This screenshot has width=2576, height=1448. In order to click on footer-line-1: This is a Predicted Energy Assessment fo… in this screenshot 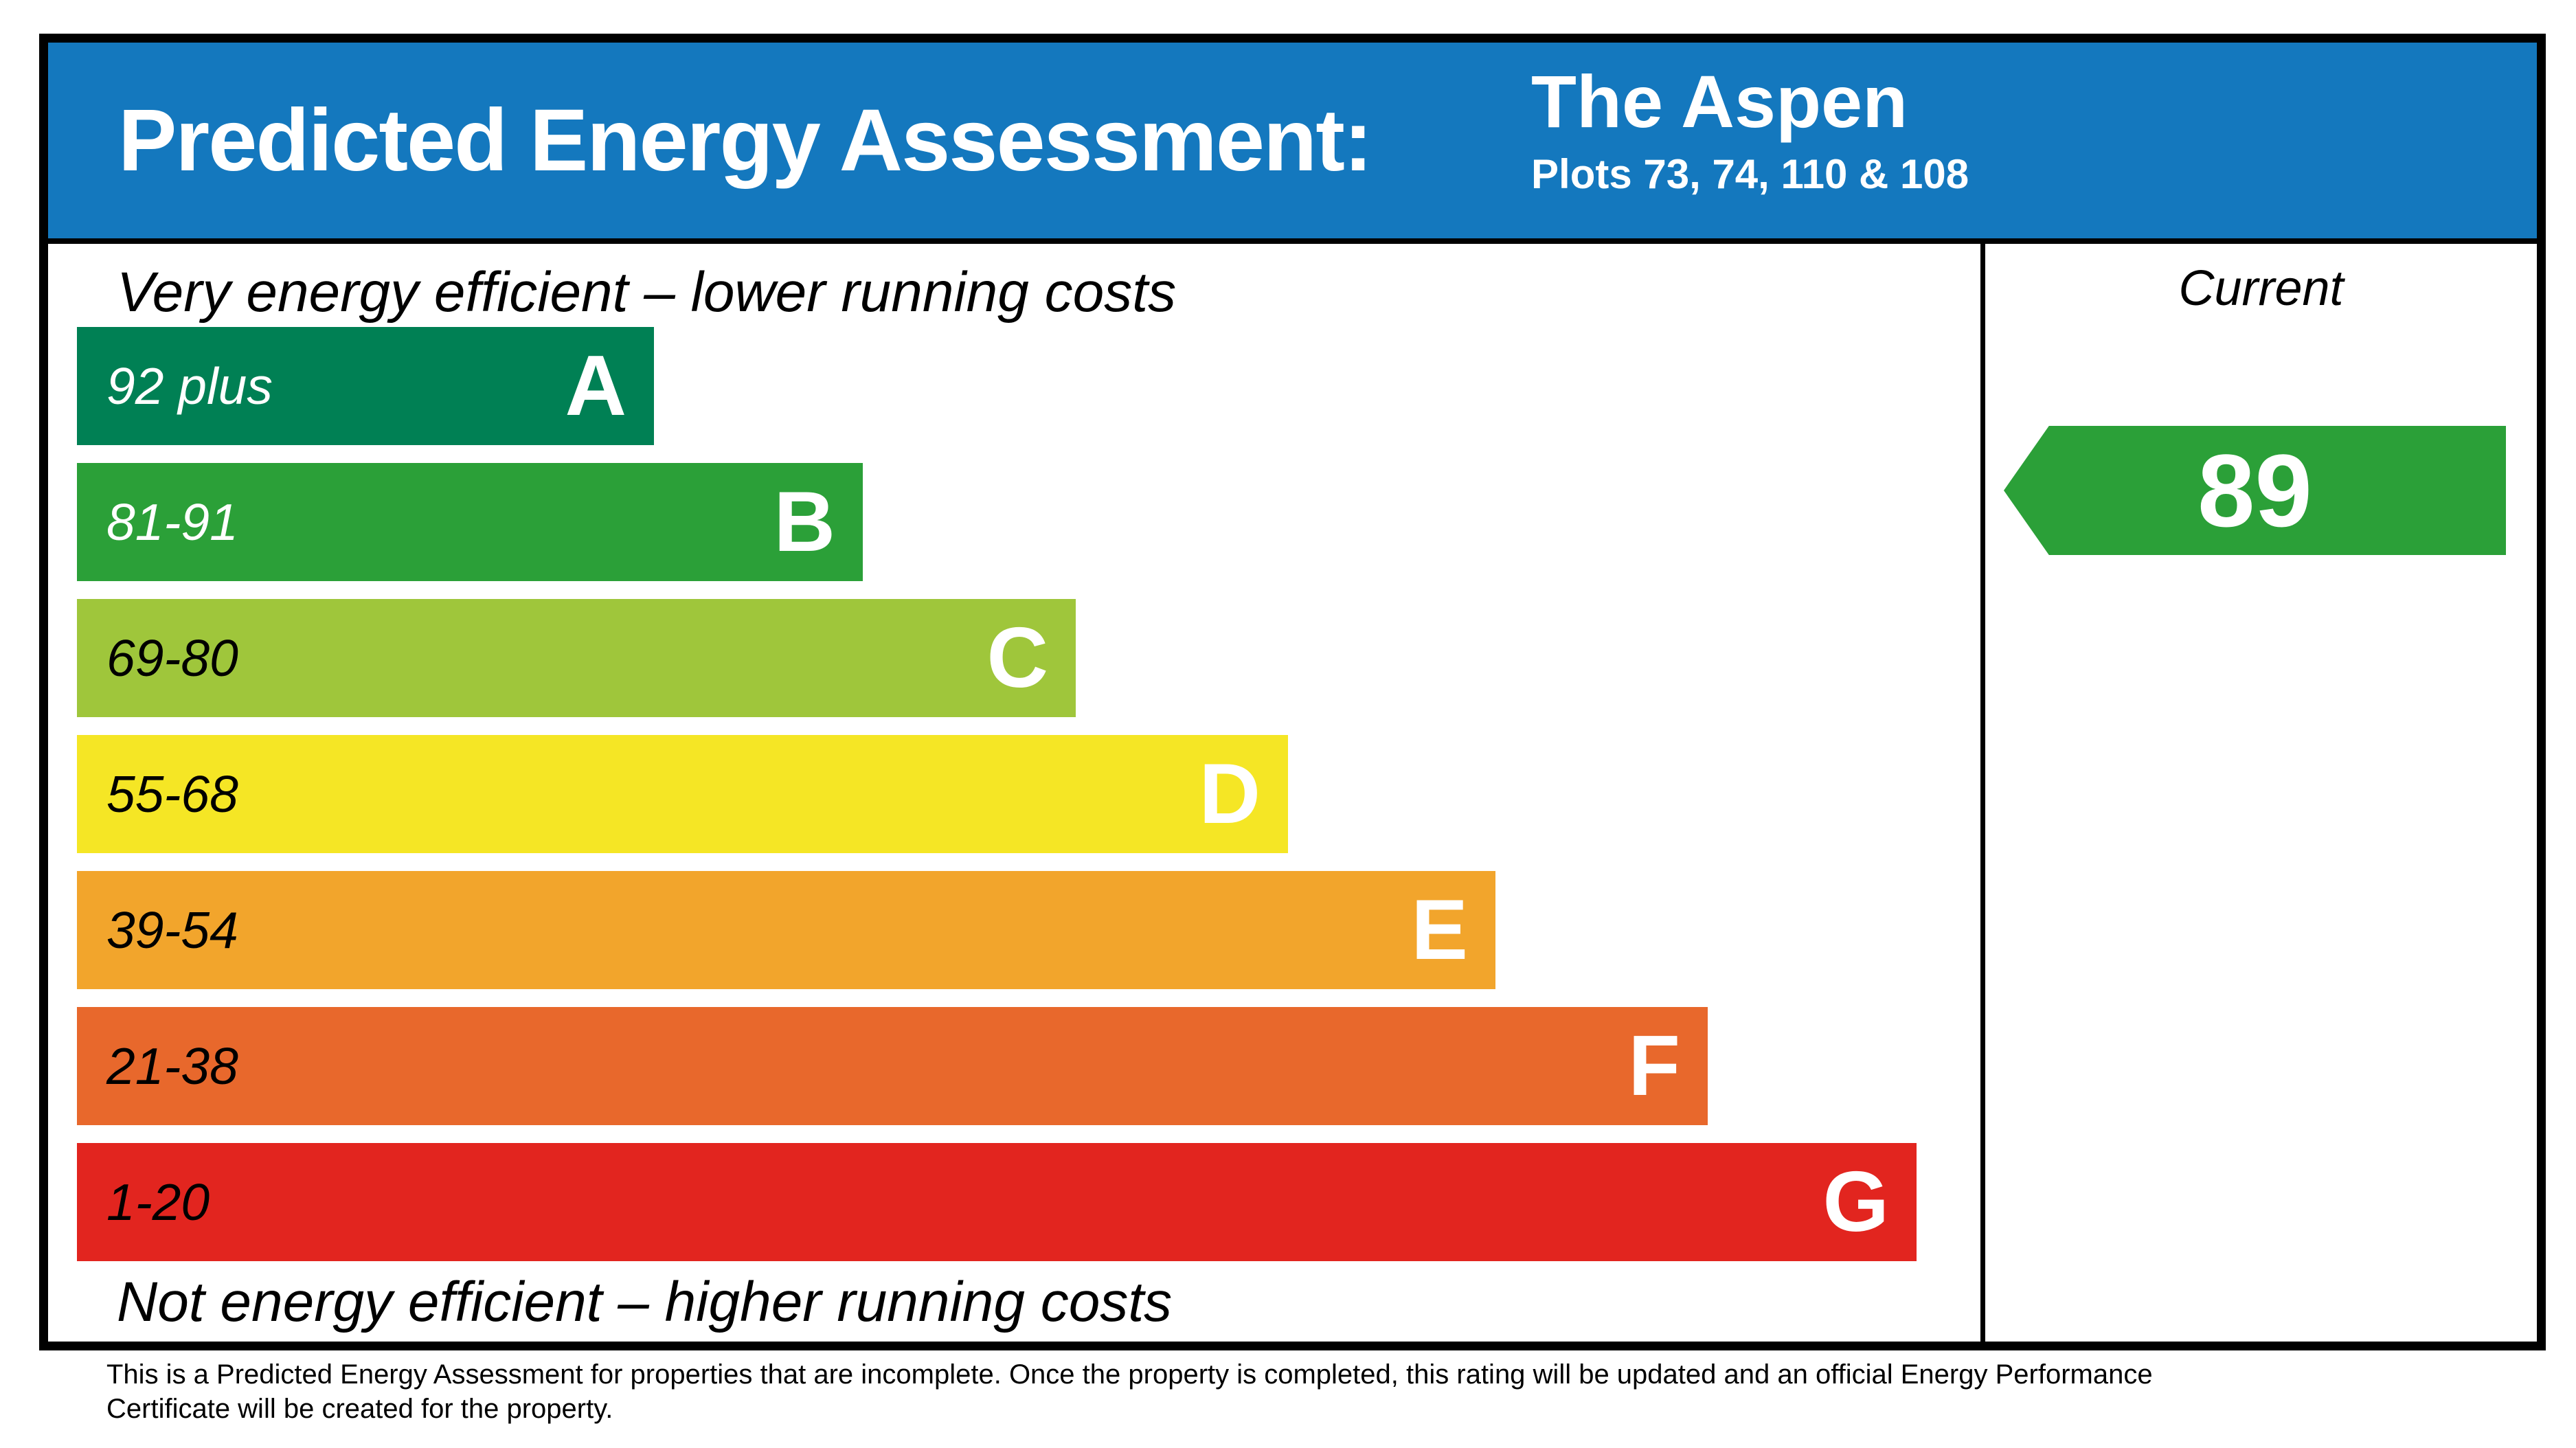, I will do `click(1129, 1374)`.